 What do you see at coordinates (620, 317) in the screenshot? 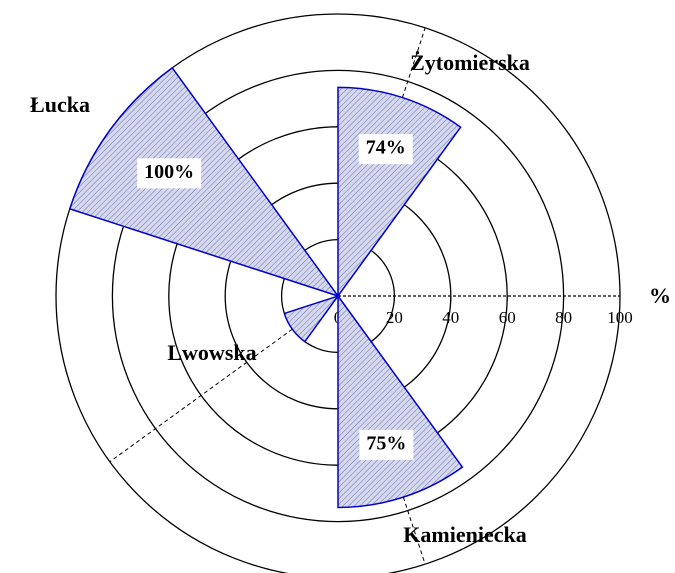
I see `tick-label: 100` at bounding box center [620, 317].